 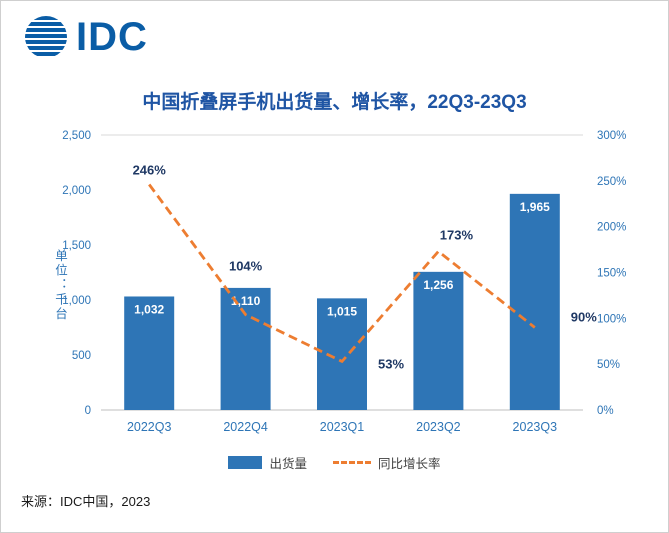 What do you see at coordinates (150, 170) in the screenshot?
I see `line-value-label: 246%` at bounding box center [150, 170].